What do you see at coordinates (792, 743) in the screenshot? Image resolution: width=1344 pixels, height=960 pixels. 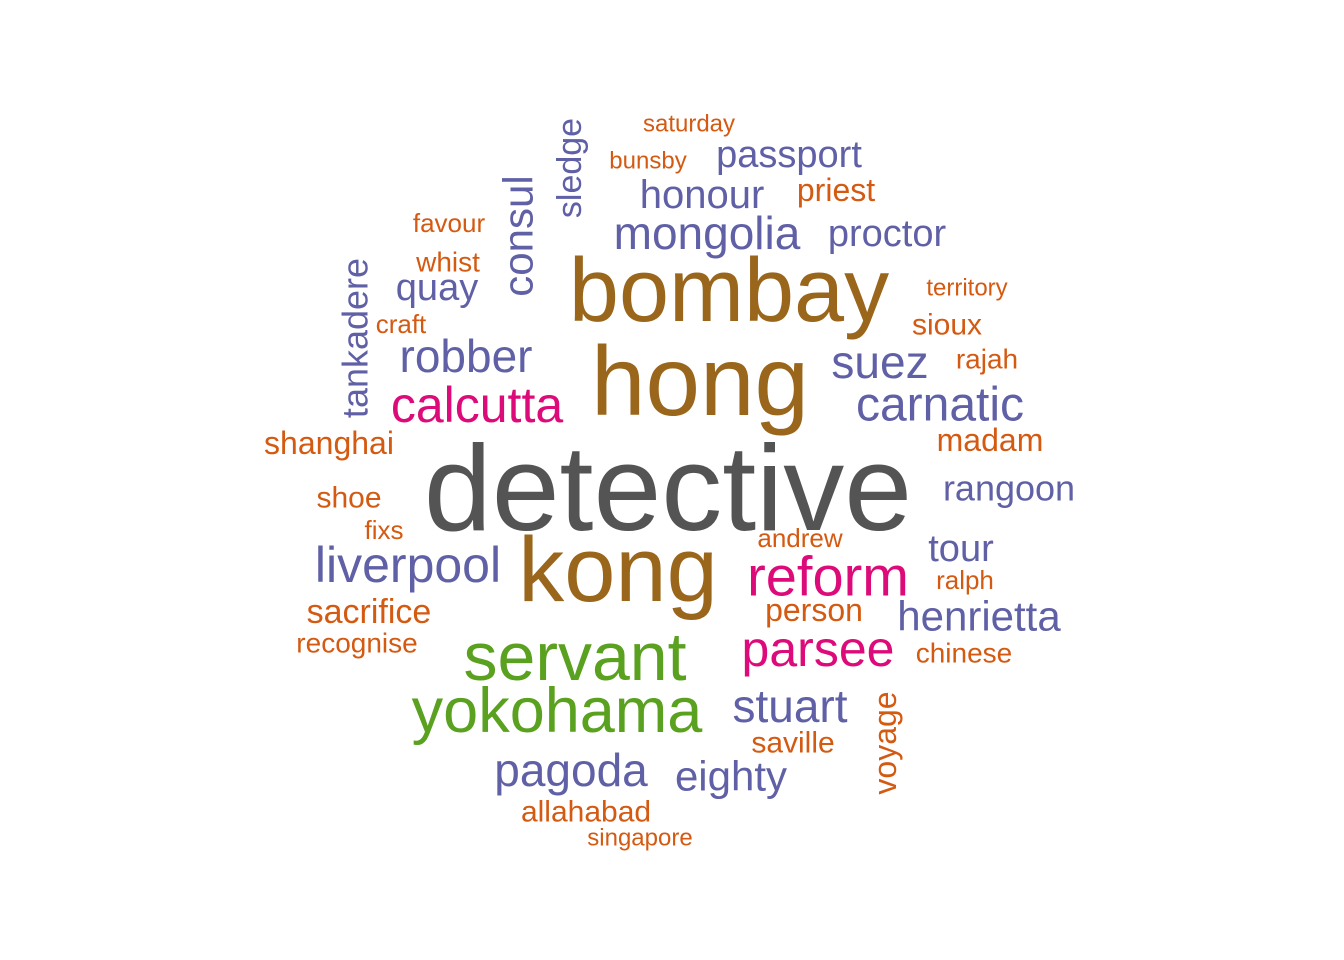 I see `word-saville: saville` at bounding box center [792, 743].